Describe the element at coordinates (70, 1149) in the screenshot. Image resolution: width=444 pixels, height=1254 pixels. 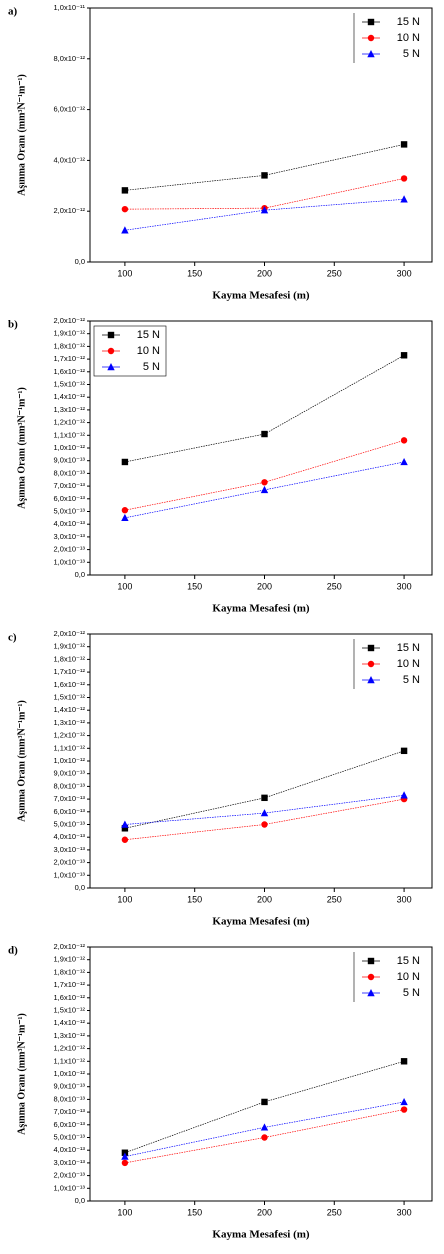
I see `y-tick-label: 4,0x10⁻¹³` at that location.